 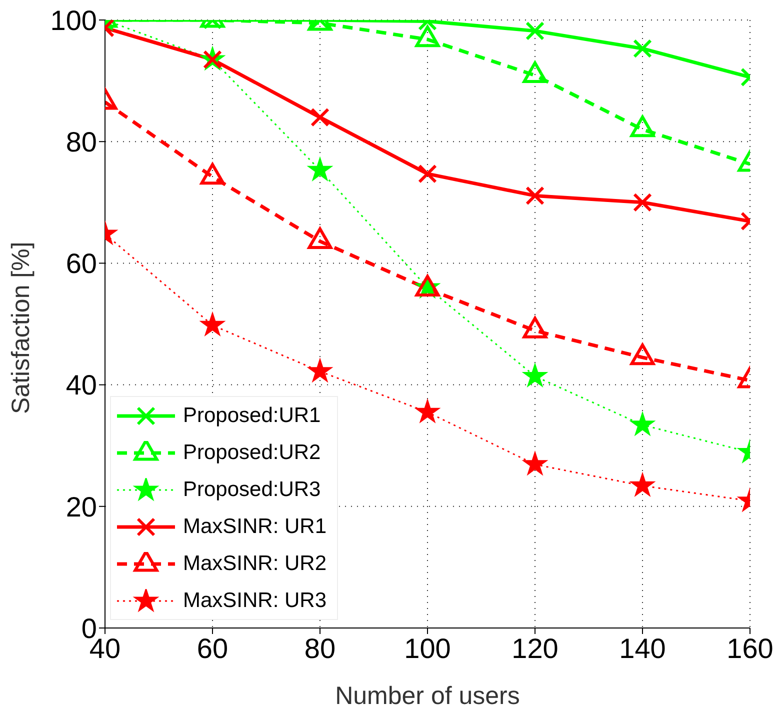 I want to click on x-axis-title: Number of users, so click(x=427, y=696).